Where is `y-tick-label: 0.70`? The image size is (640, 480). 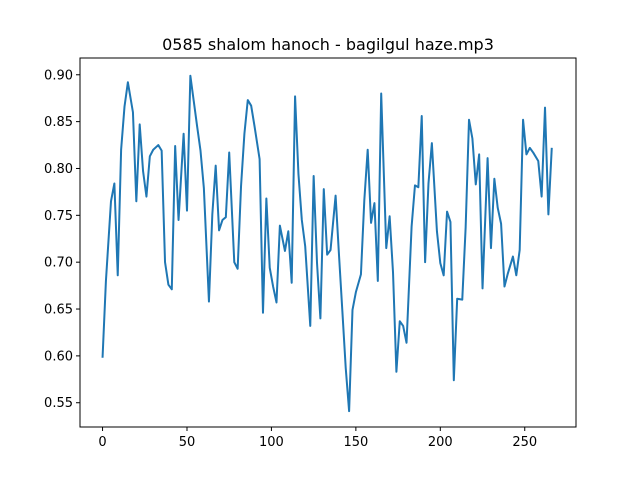
y-tick-label: 0.70 is located at coordinates (58, 263).